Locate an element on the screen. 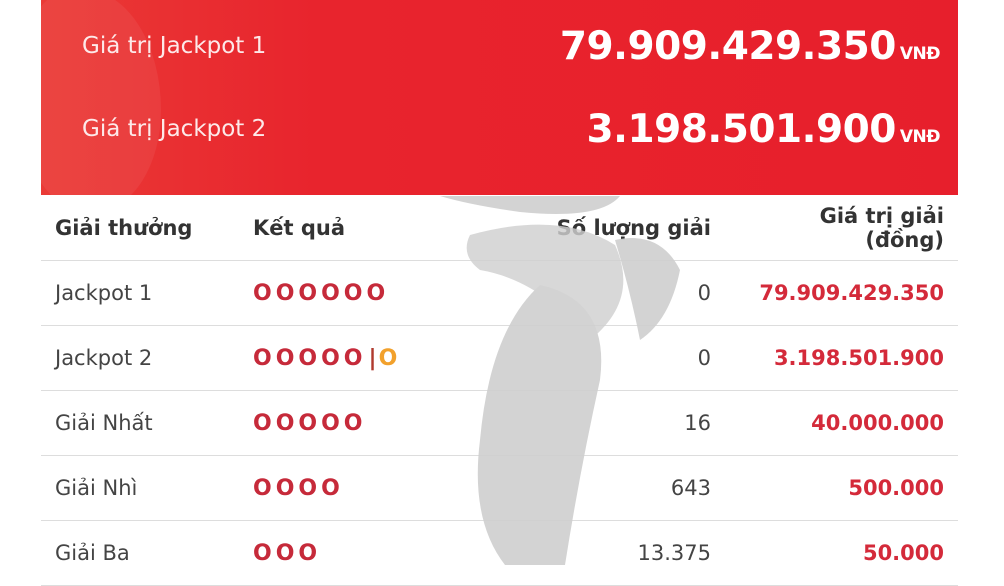 Image resolution: width=1004 pixels, height=586 pixels. result-balls: OOO is located at coordinates (363, 553).